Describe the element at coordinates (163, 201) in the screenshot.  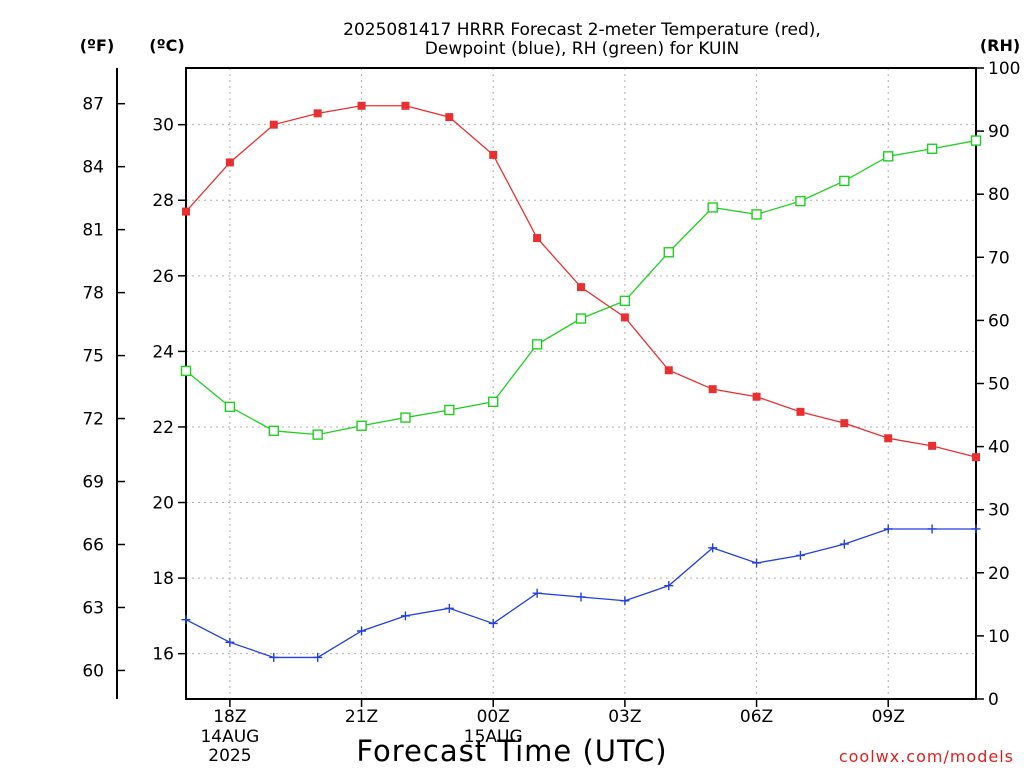
I see `celsius-tick-label: 28` at that location.